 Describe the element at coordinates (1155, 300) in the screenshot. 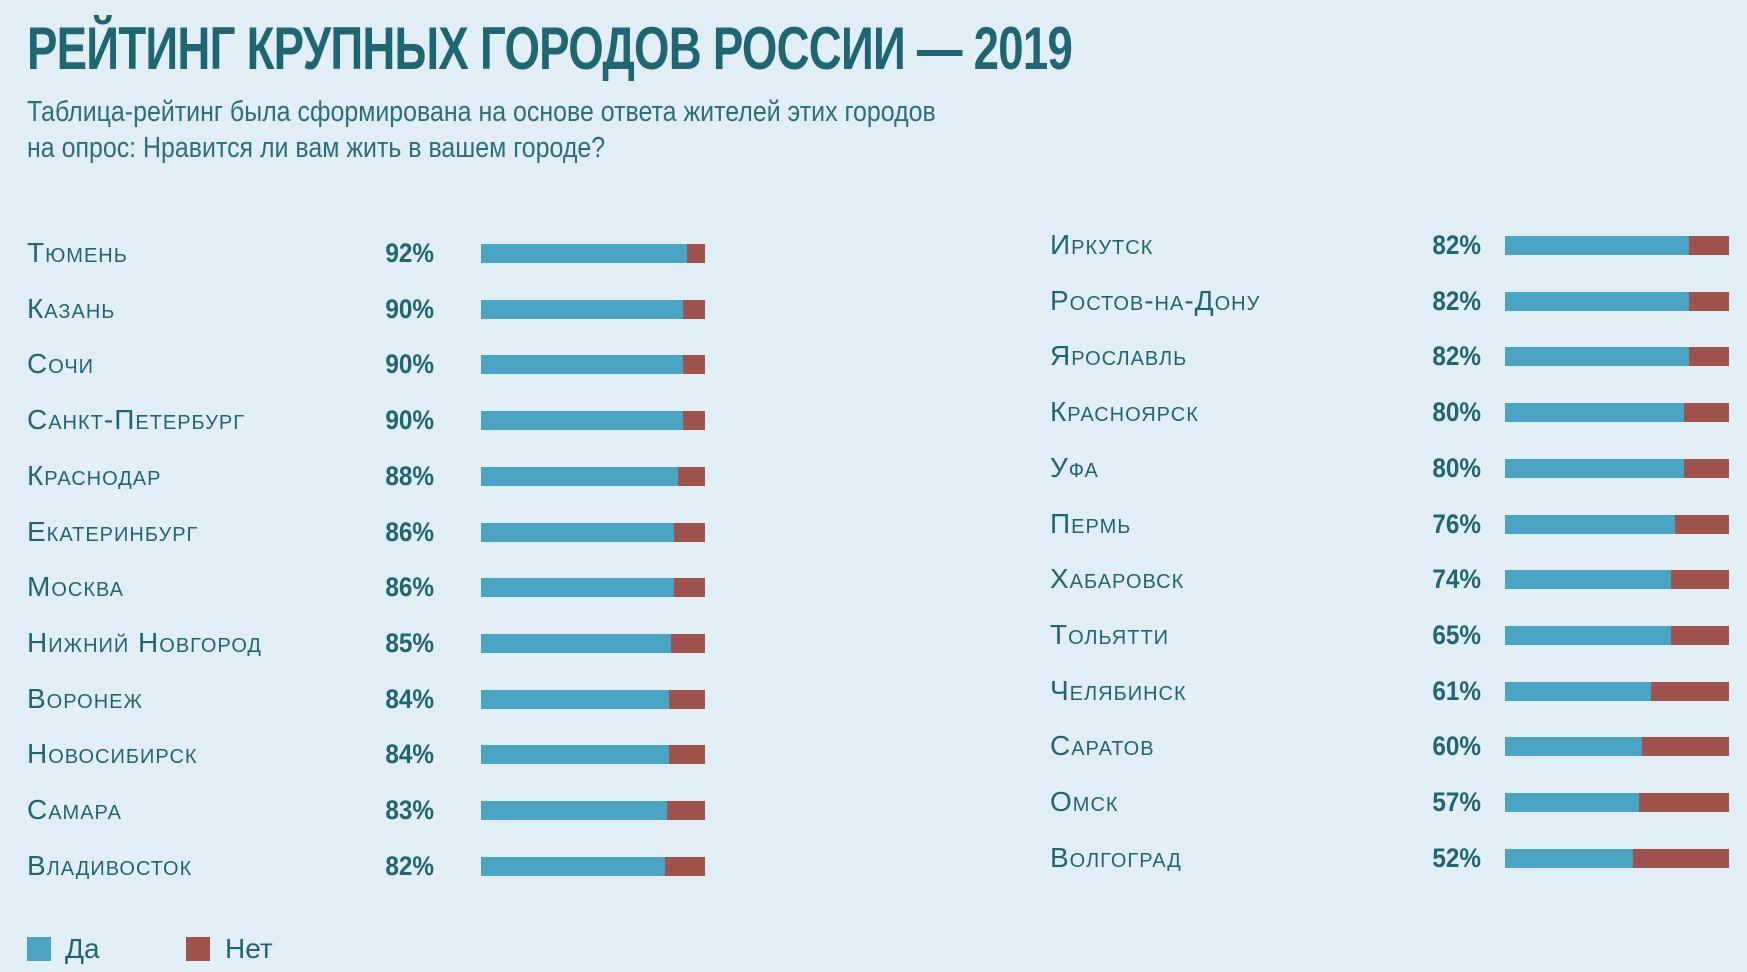

I see `city-label: Ростов-на-Дону` at that location.